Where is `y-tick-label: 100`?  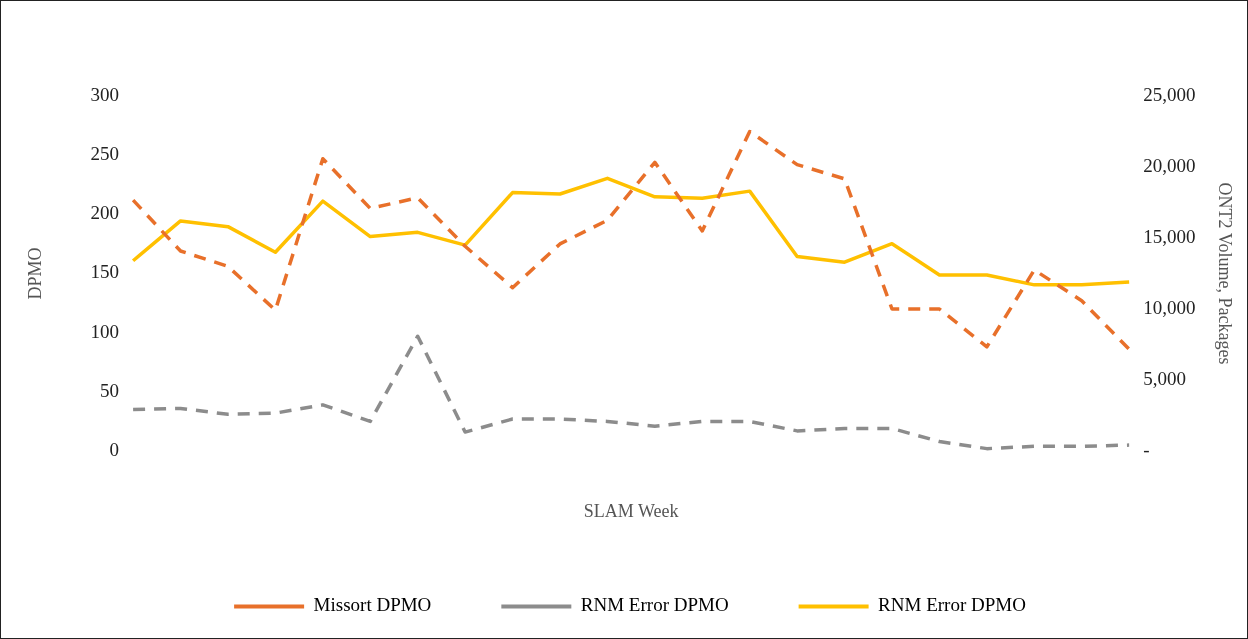
y-tick-label: 100 is located at coordinates (105, 331).